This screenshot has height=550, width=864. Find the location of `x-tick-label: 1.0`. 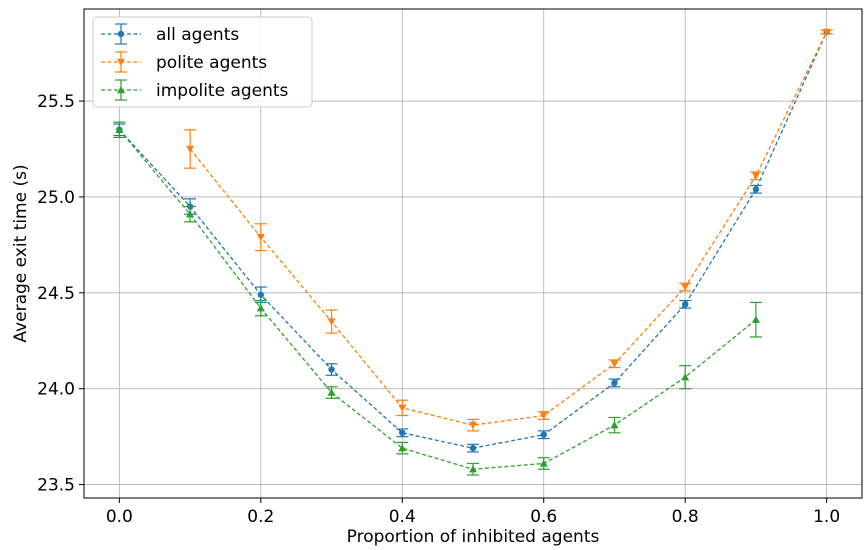

x-tick-label: 1.0 is located at coordinates (826, 517).